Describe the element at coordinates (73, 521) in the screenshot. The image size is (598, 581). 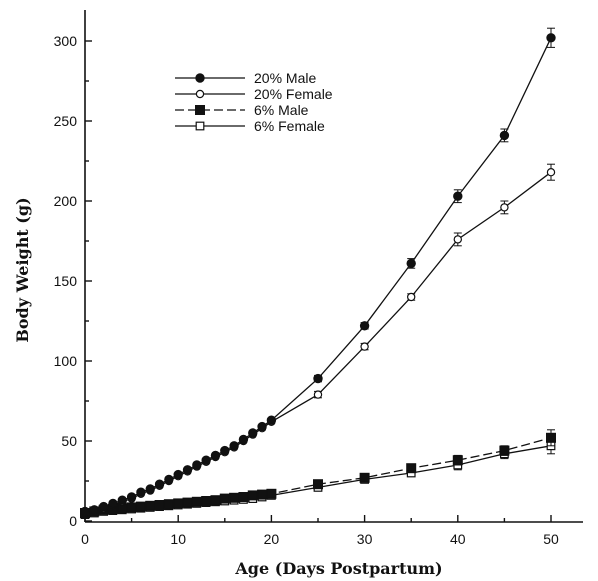
I see `y-tick-label: 0` at that location.